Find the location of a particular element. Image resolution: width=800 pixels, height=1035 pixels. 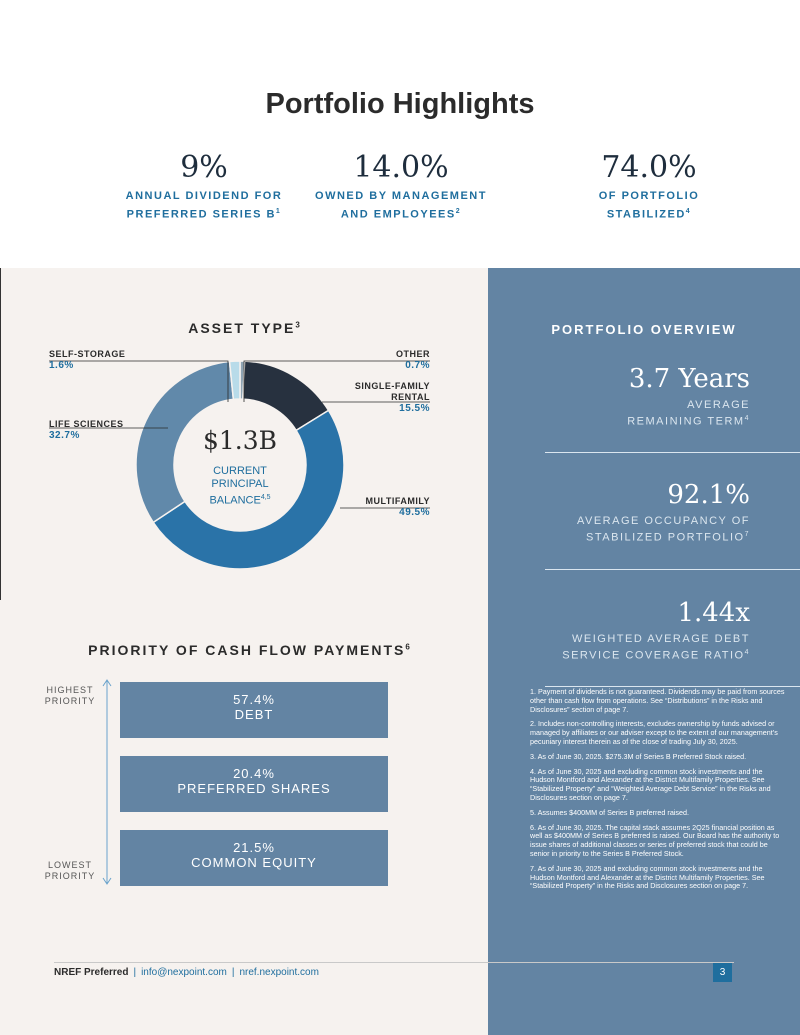

asset-type-title: ASSET TYPE3 is located at coordinates (245, 328).